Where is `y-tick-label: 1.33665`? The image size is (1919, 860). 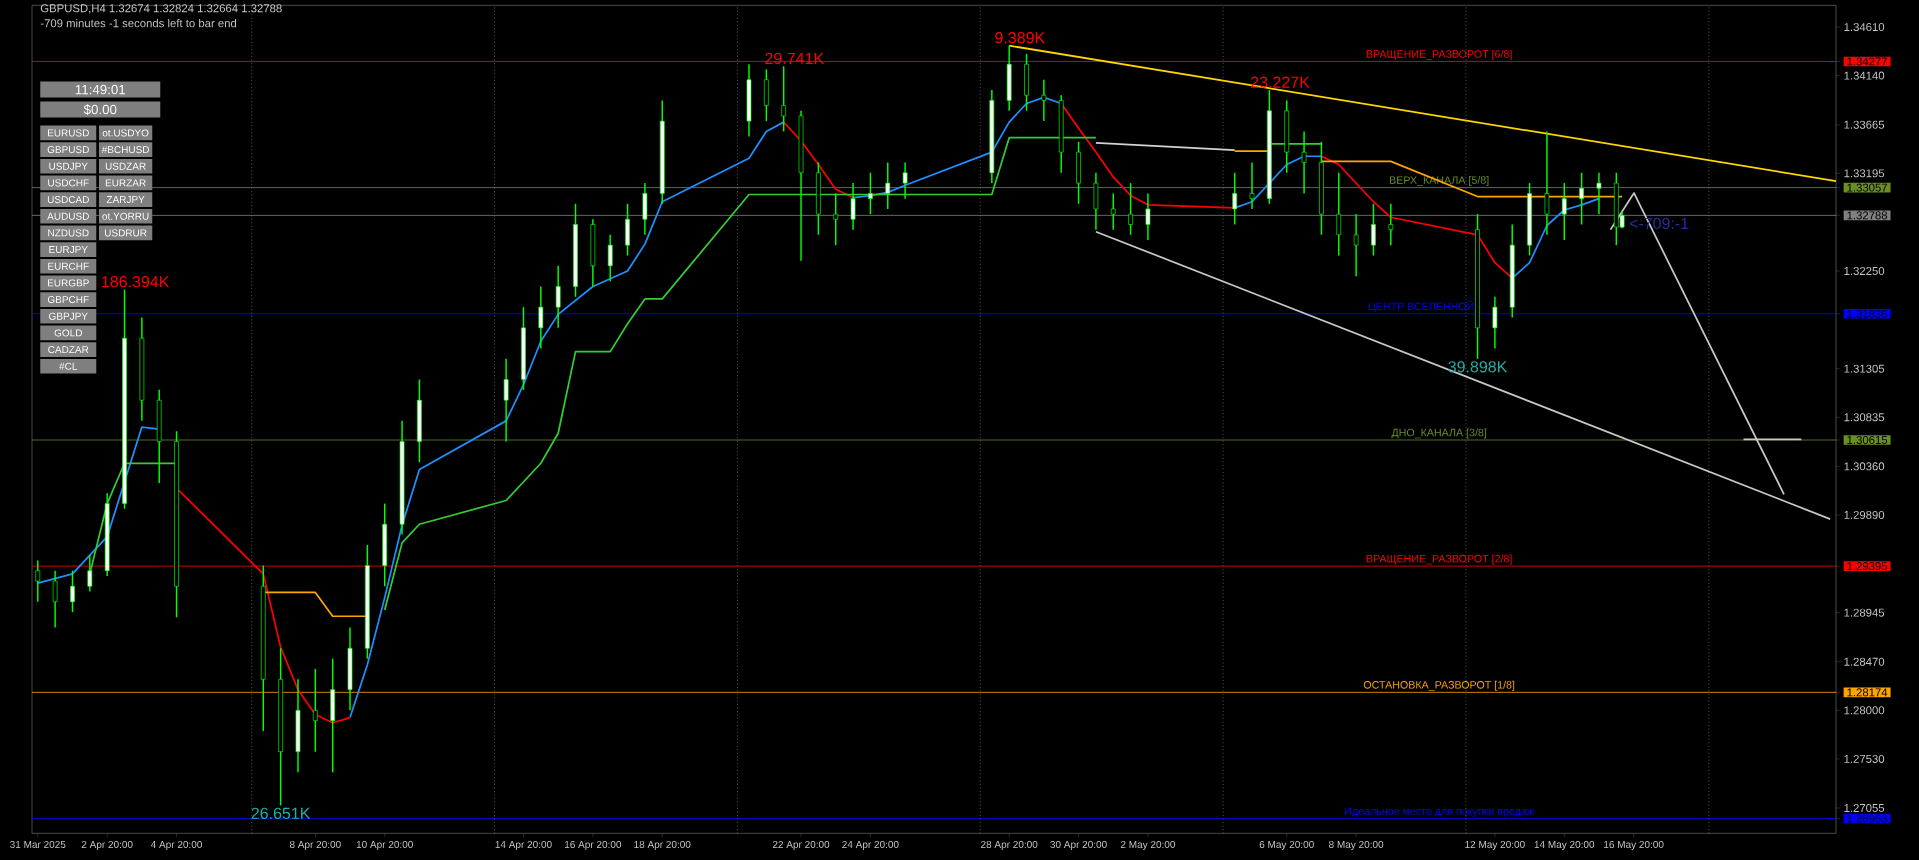
y-tick-label: 1.33665 is located at coordinates (1864, 124).